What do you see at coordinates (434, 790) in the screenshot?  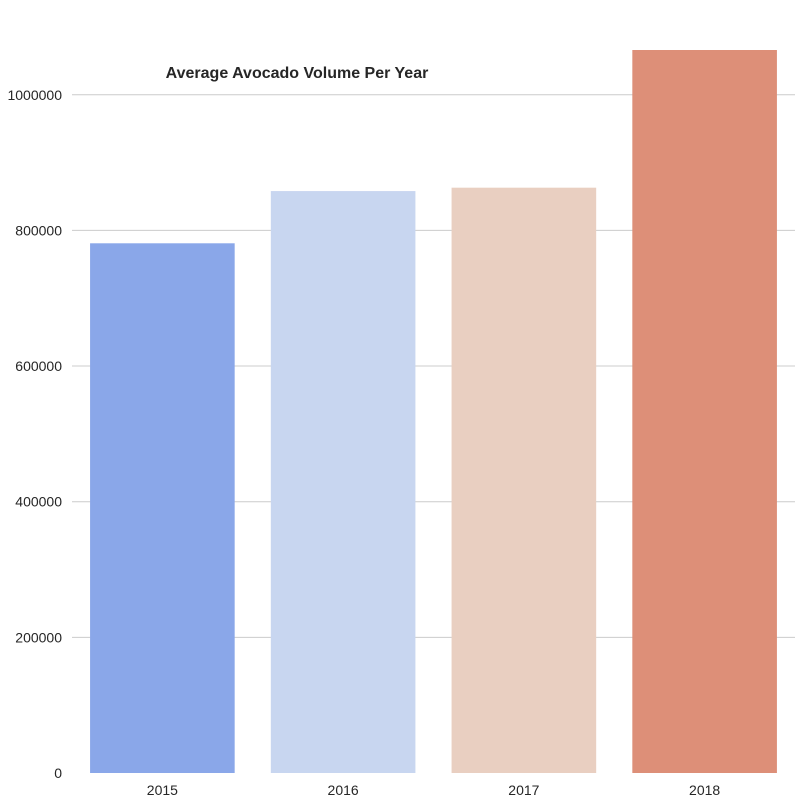 I see `x-axis-ticks: 2015 2016 2017 2018` at bounding box center [434, 790].